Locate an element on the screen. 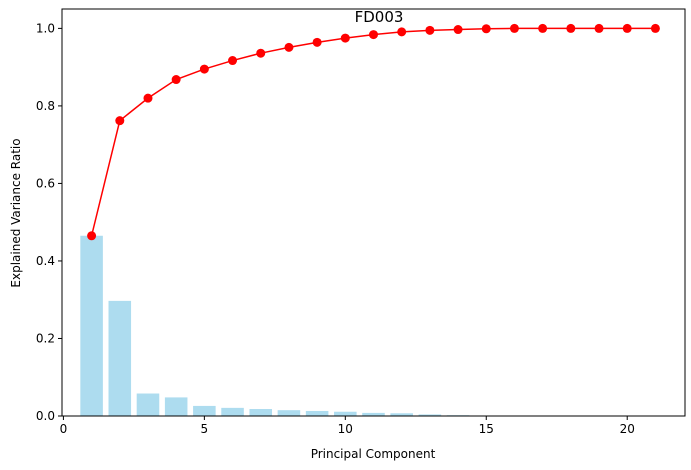  chart-title: FD003 is located at coordinates (379, 17).